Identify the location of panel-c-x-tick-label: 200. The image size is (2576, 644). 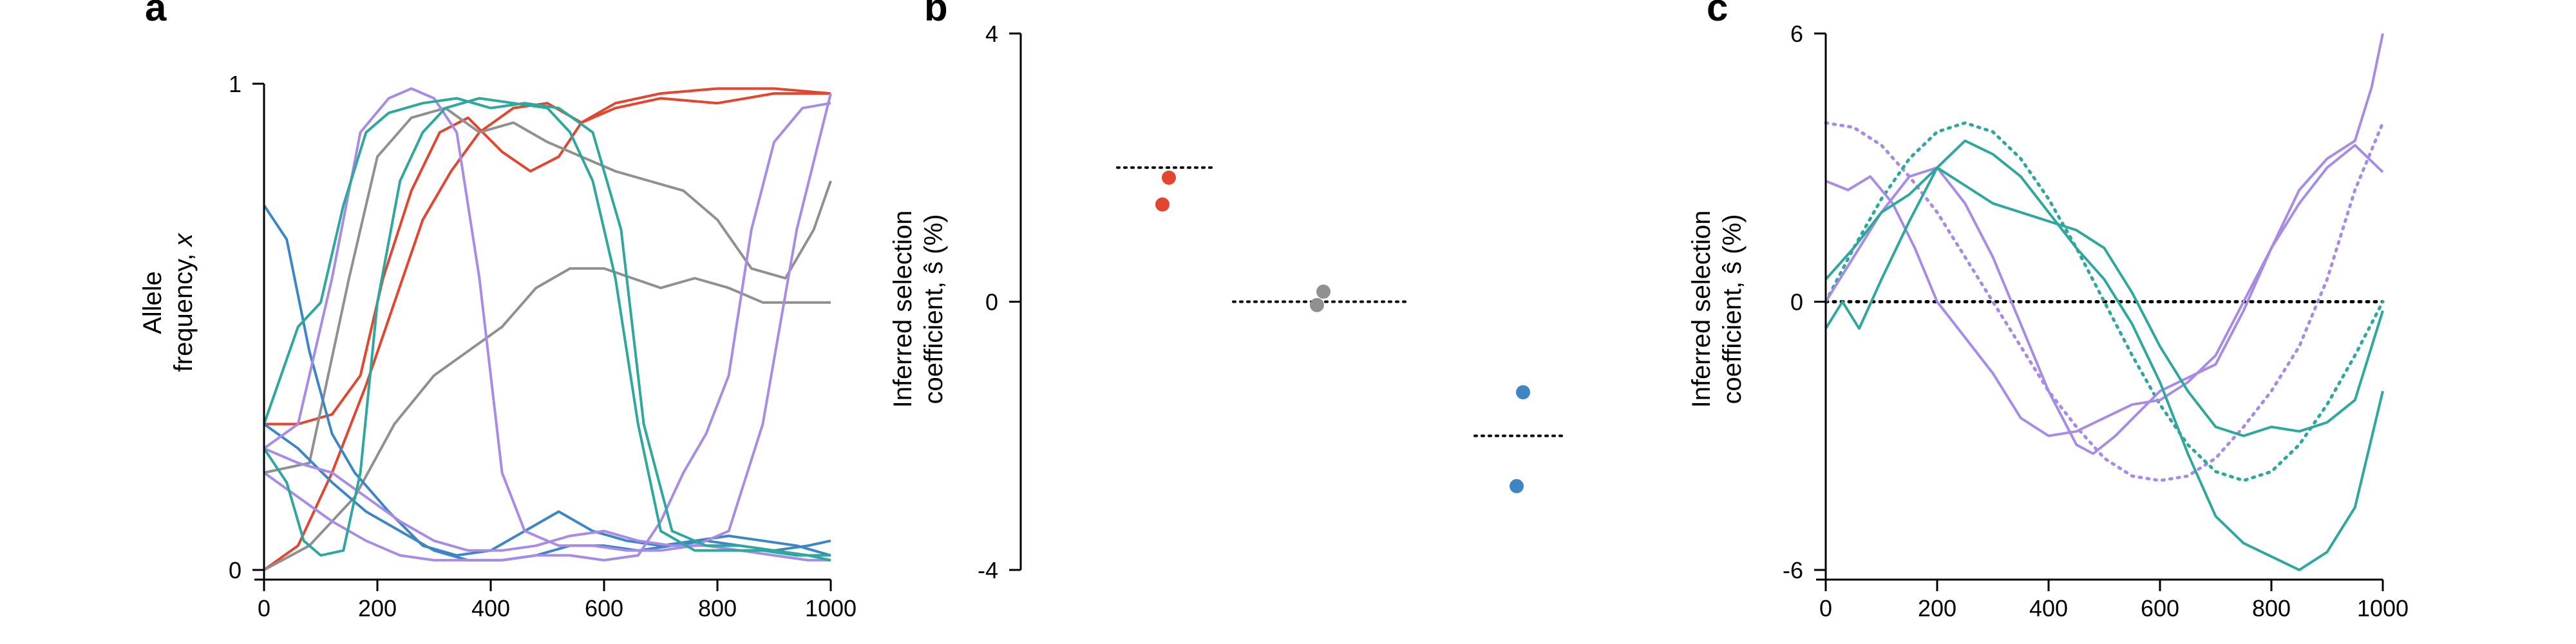
(1937, 608).